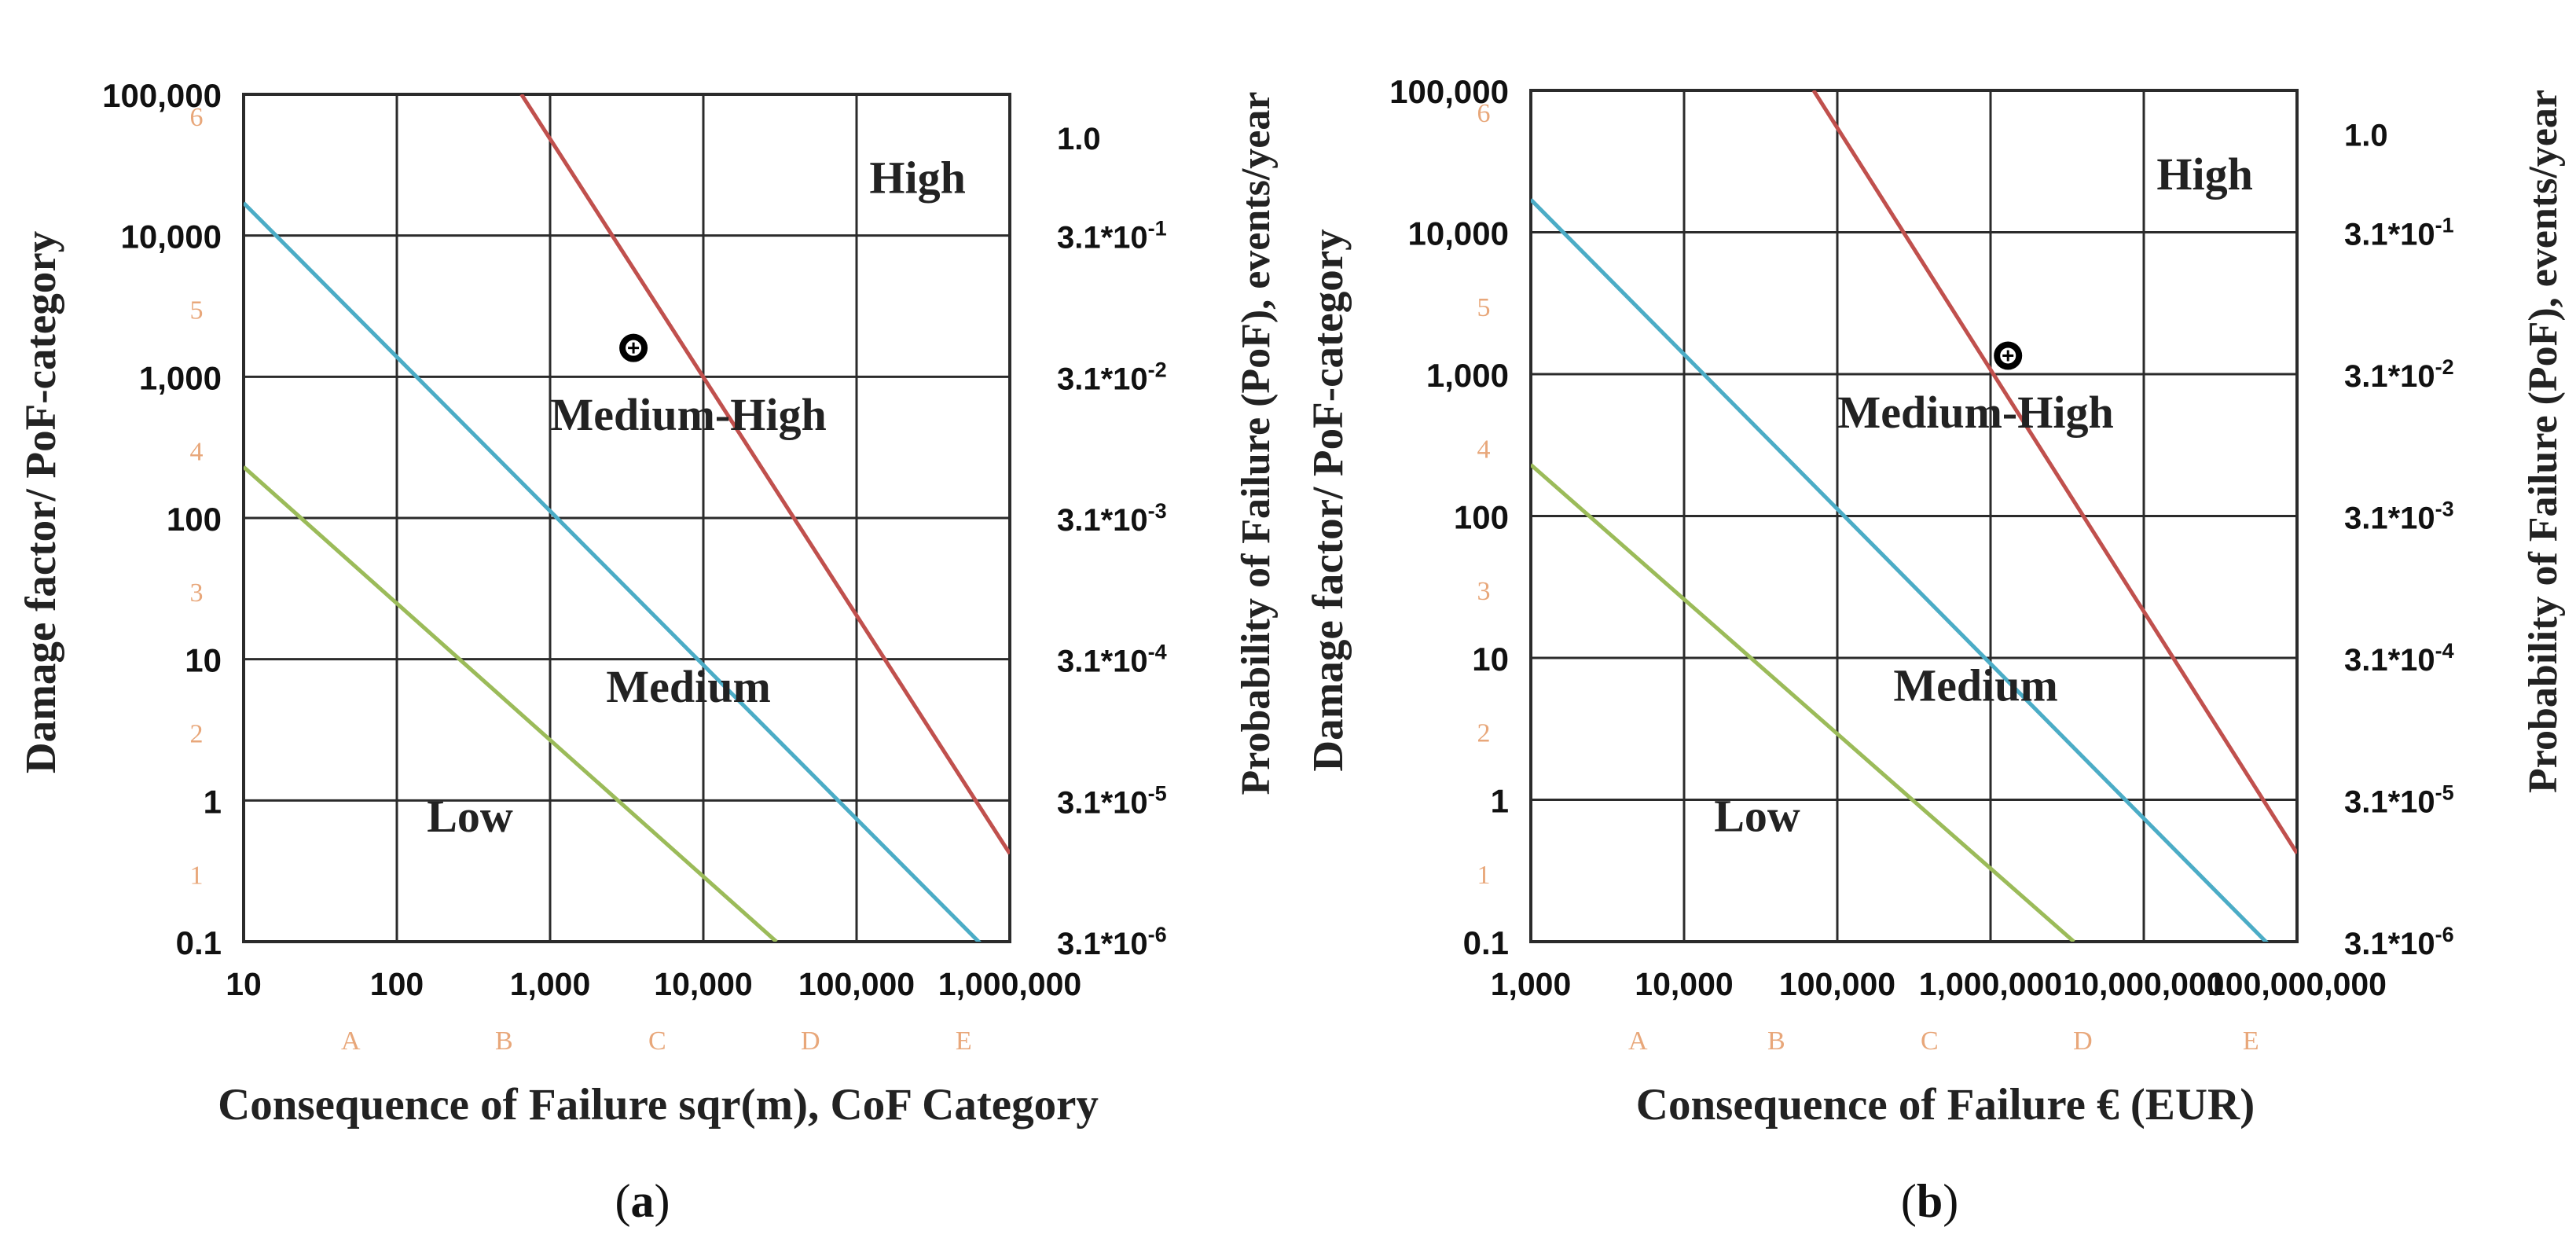  What do you see at coordinates (1909, 1201) in the screenshot?
I see `panel-caption-open: (` at bounding box center [1909, 1201].